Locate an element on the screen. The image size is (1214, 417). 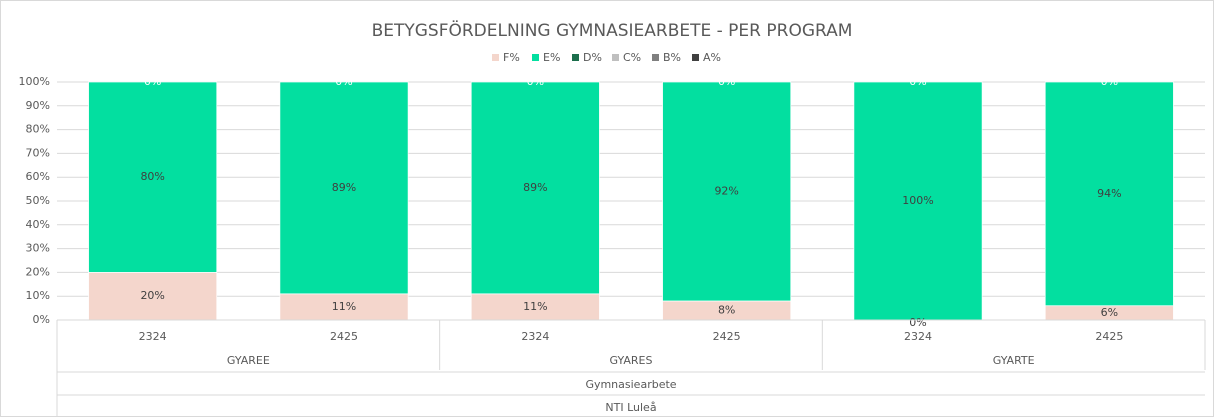
y-tick-label: 40% is located at coordinates (38, 224).